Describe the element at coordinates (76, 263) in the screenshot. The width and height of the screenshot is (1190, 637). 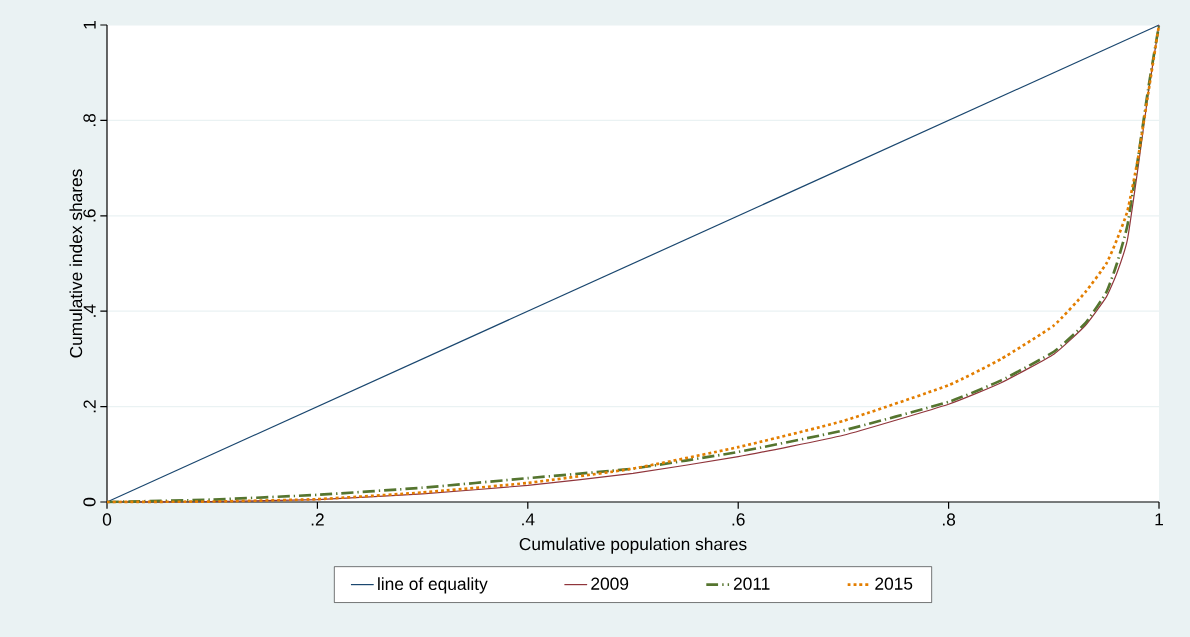
I see `y-axis-title: Cumulative index shares` at that location.